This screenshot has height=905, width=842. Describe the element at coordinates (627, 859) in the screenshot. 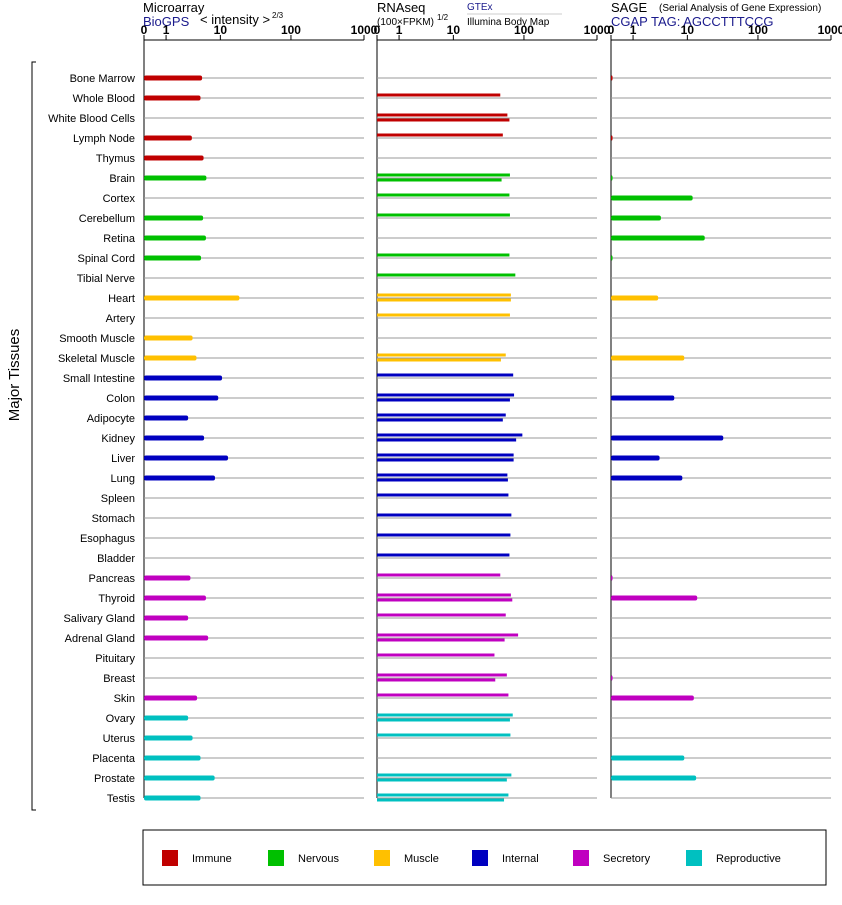

I see `legend-label: Secretory` at that location.